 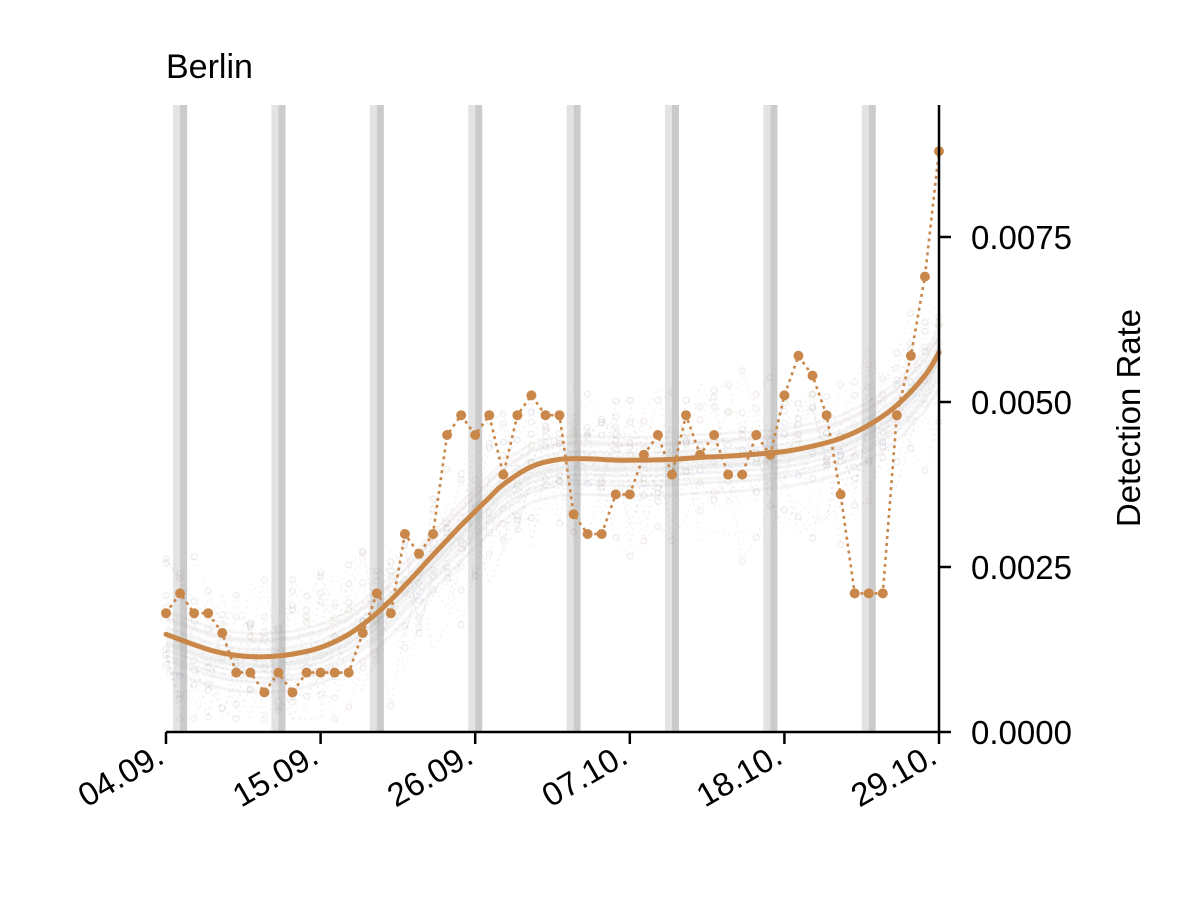 I want to click on x-tick-label: 15.09., so click(x=275, y=775).